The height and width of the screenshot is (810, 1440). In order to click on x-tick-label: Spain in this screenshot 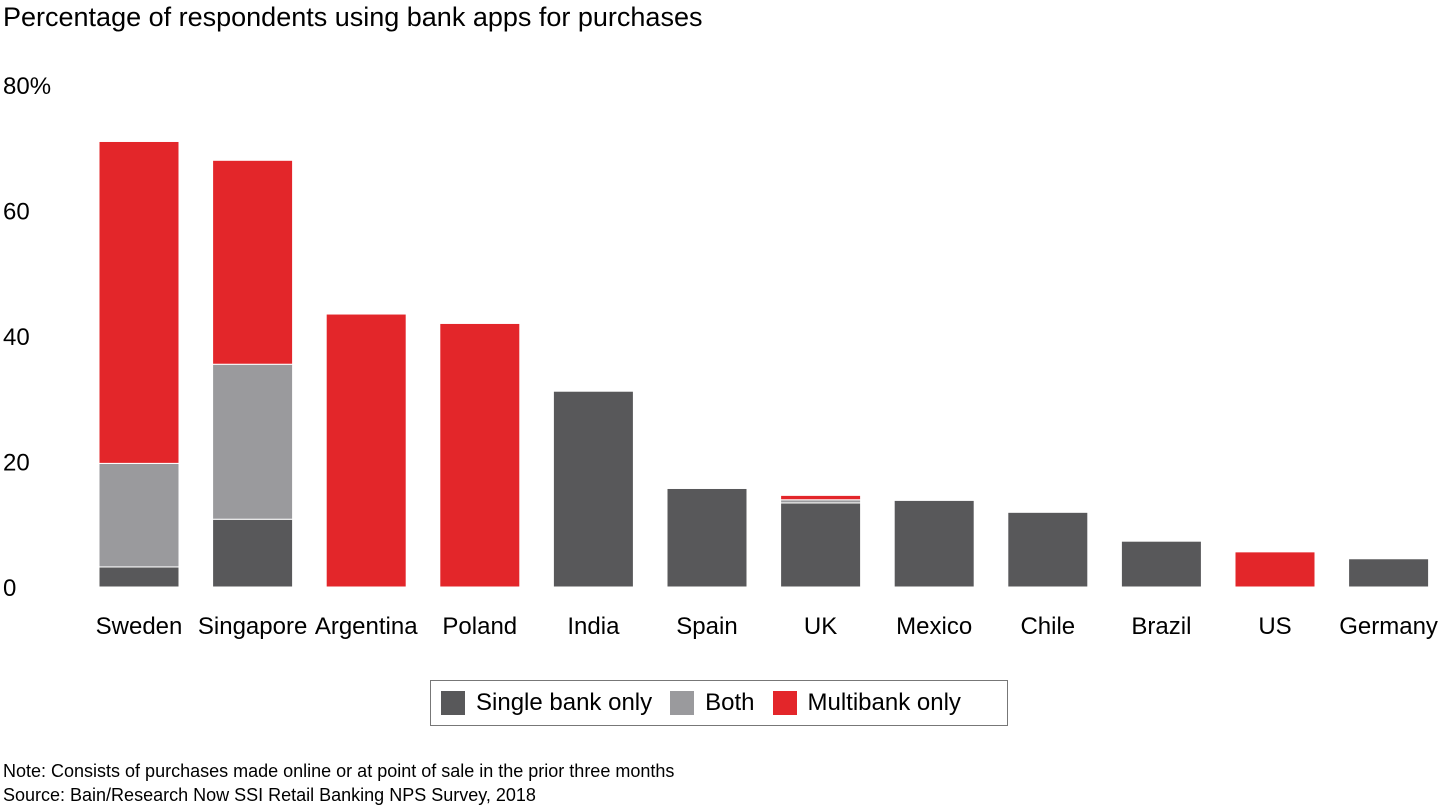, I will do `click(706, 626)`.